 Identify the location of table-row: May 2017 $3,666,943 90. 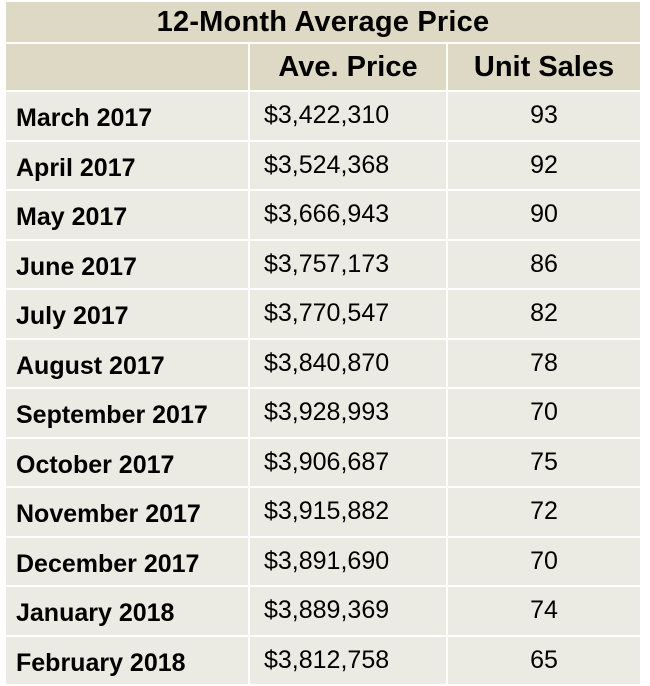
(323, 215).